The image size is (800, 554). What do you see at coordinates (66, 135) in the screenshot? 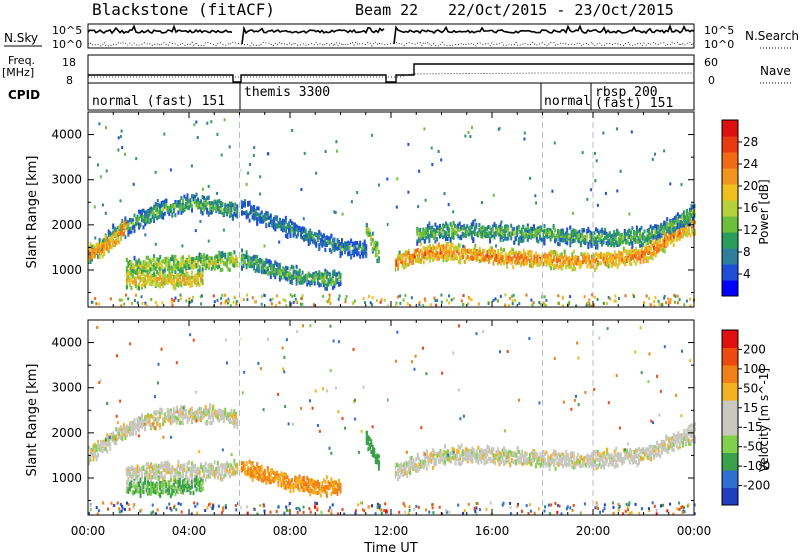
I see `power-ytick-label: 4000` at bounding box center [66, 135].